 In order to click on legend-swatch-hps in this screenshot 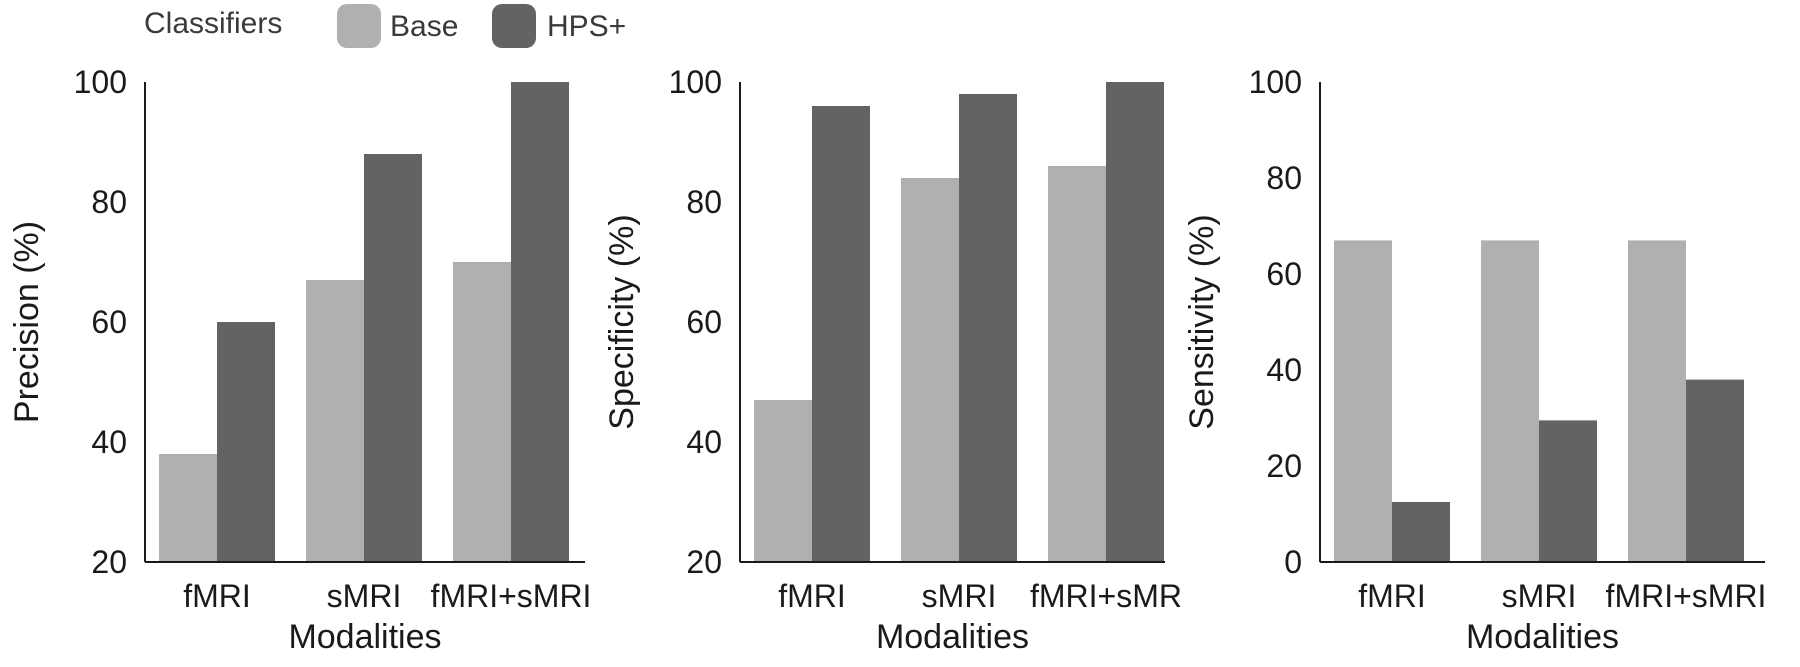, I will do `click(514, 26)`.